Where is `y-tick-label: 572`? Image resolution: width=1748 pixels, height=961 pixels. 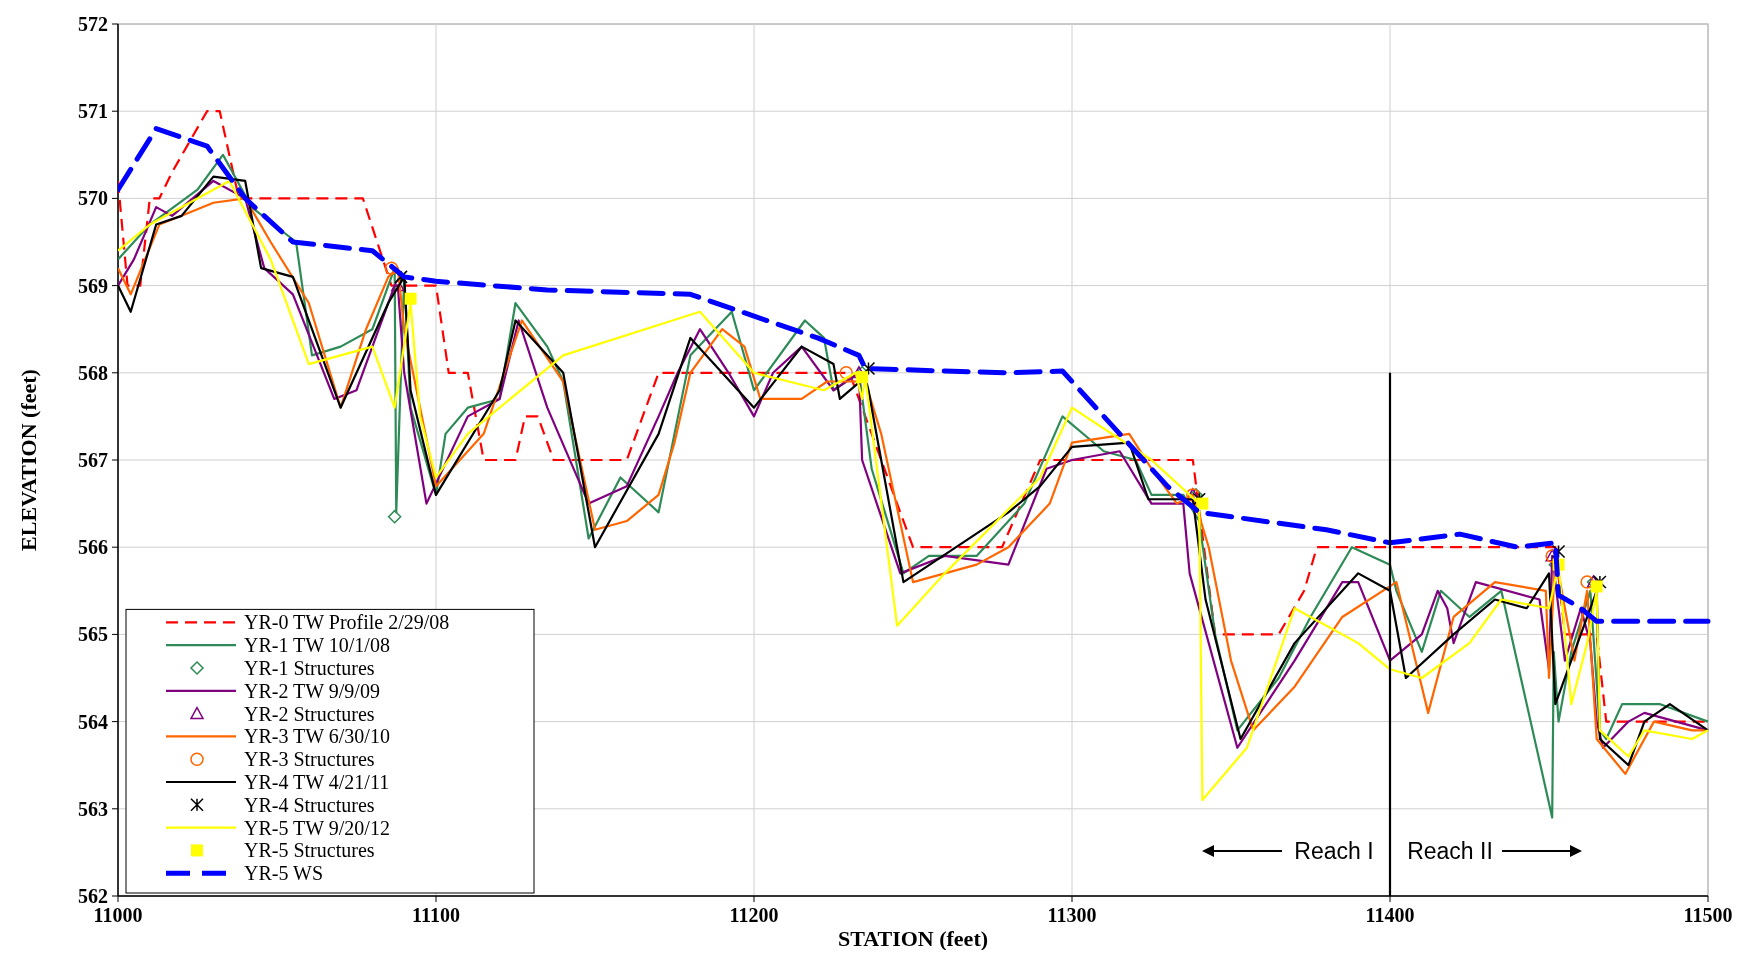 y-tick-label: 572 is located at coordinates (93, 24).